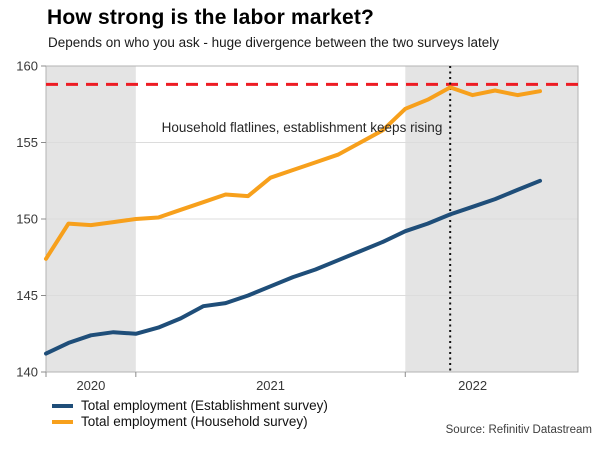  Describe the element at coordinates (27, 372) in the screenshot. I see `y-axis-label: 140` at that location.